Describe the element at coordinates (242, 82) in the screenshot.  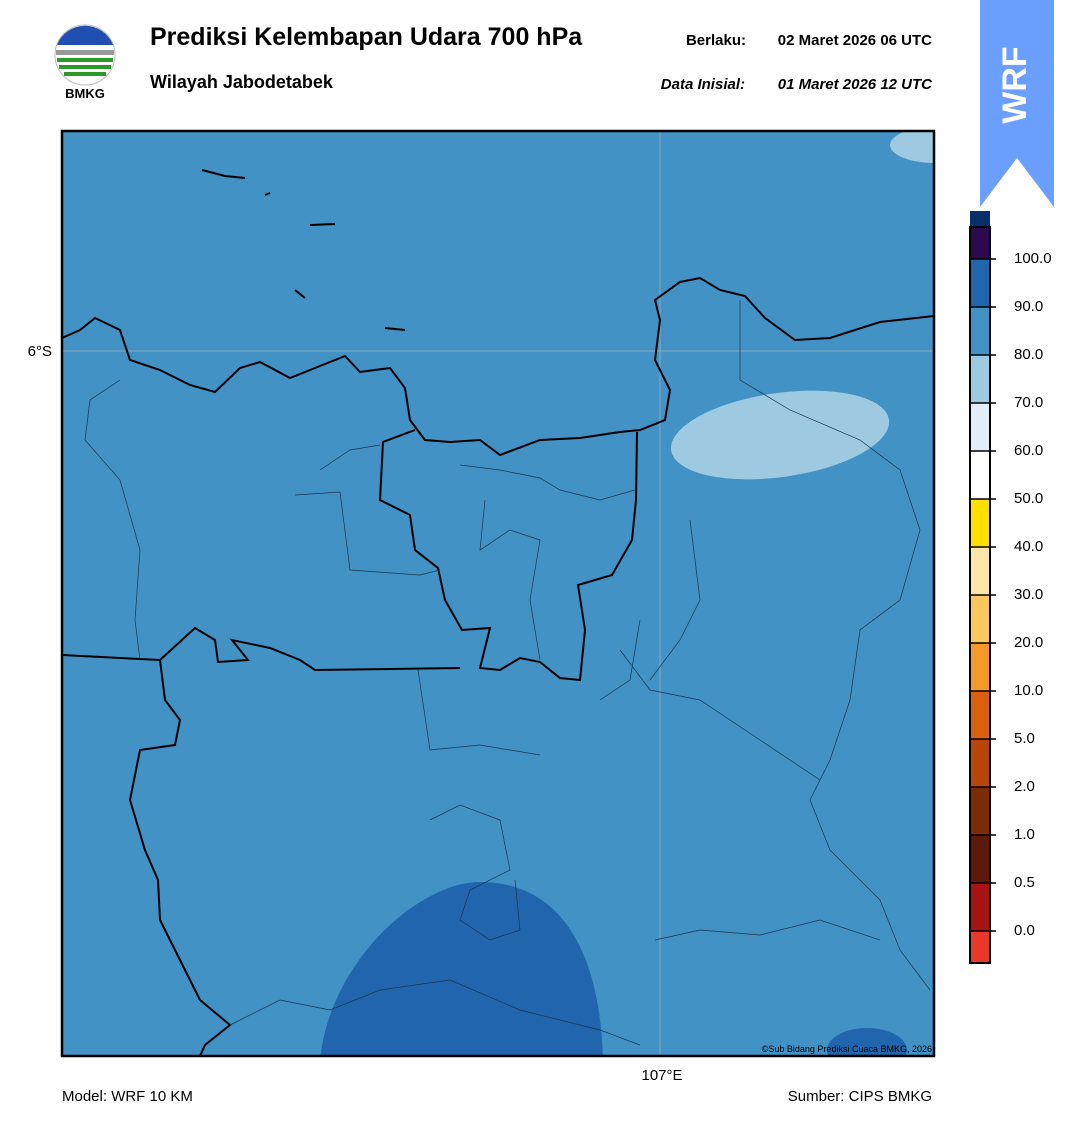
I see `subtitle: Wilayah Jabodetabek` at that location.